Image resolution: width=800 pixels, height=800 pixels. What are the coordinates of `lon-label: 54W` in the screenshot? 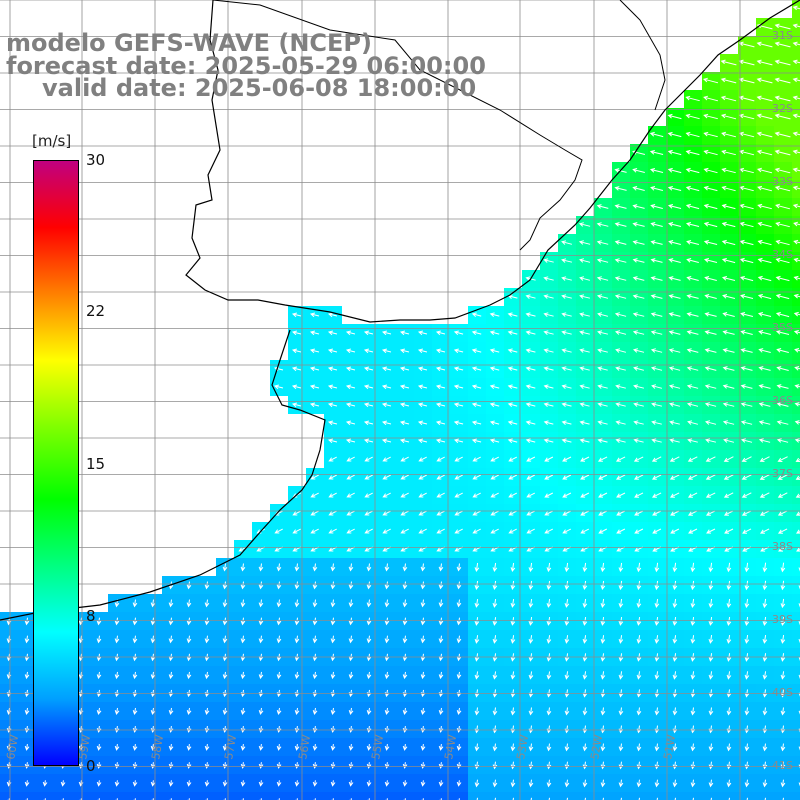 It's located at (450, 747).